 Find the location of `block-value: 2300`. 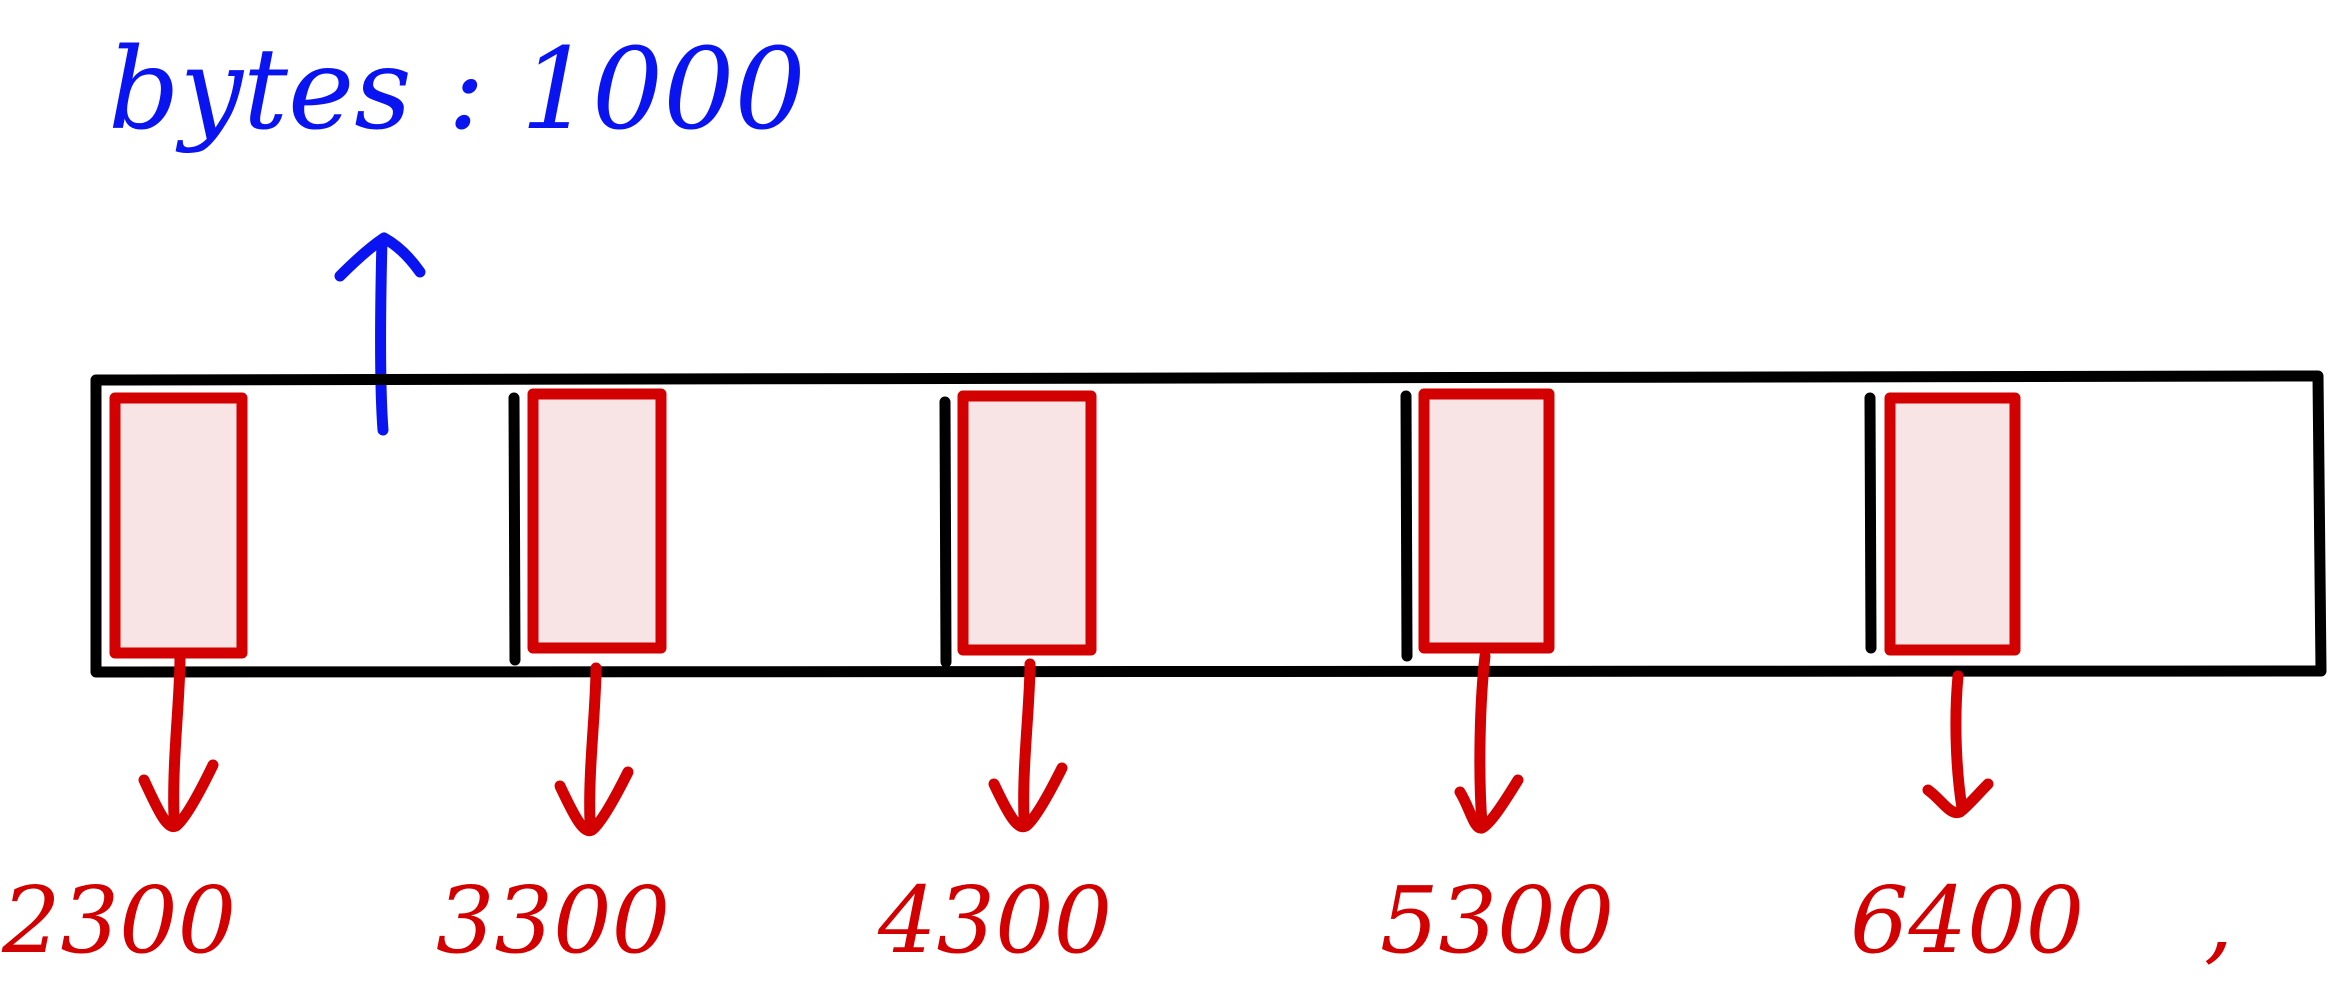

block-value: 2300 is located at coordinates (118, 920).